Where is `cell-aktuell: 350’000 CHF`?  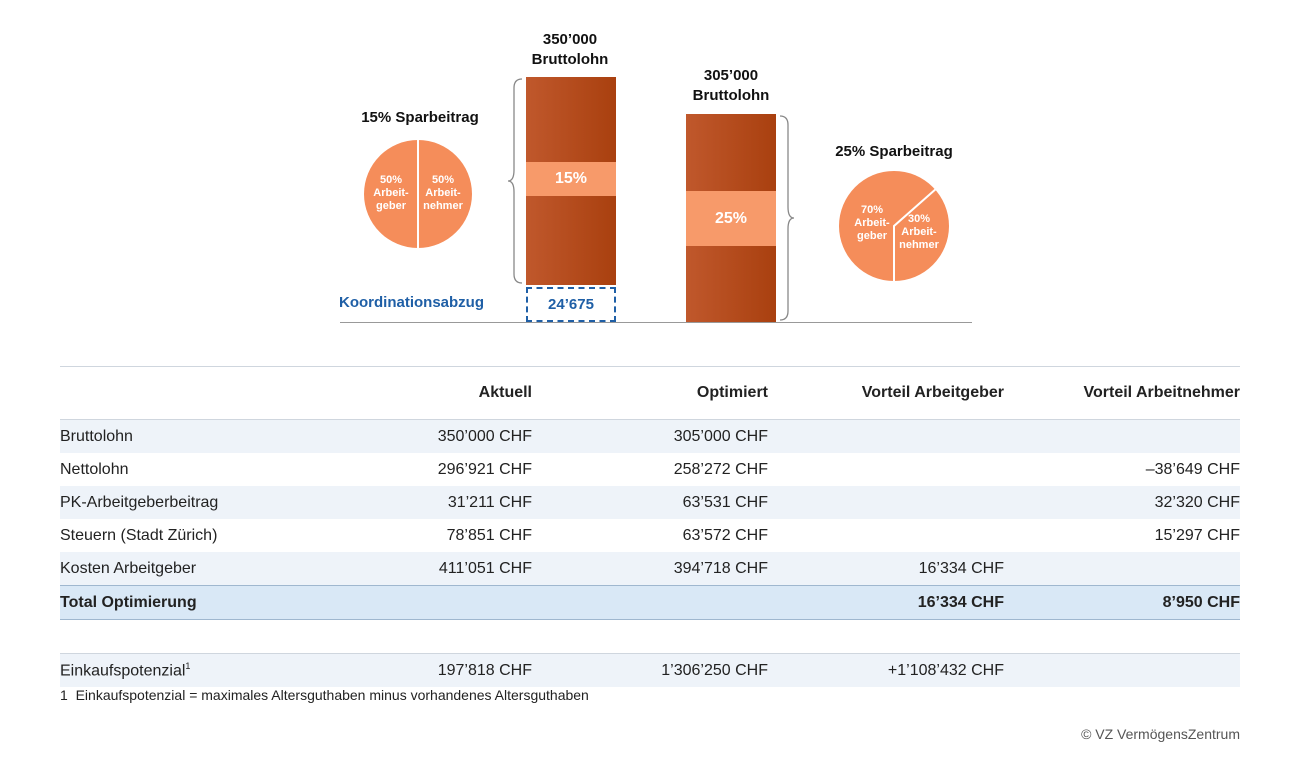
cell-aktuell: 350’000 CHF is located at coordinates (484, 436).